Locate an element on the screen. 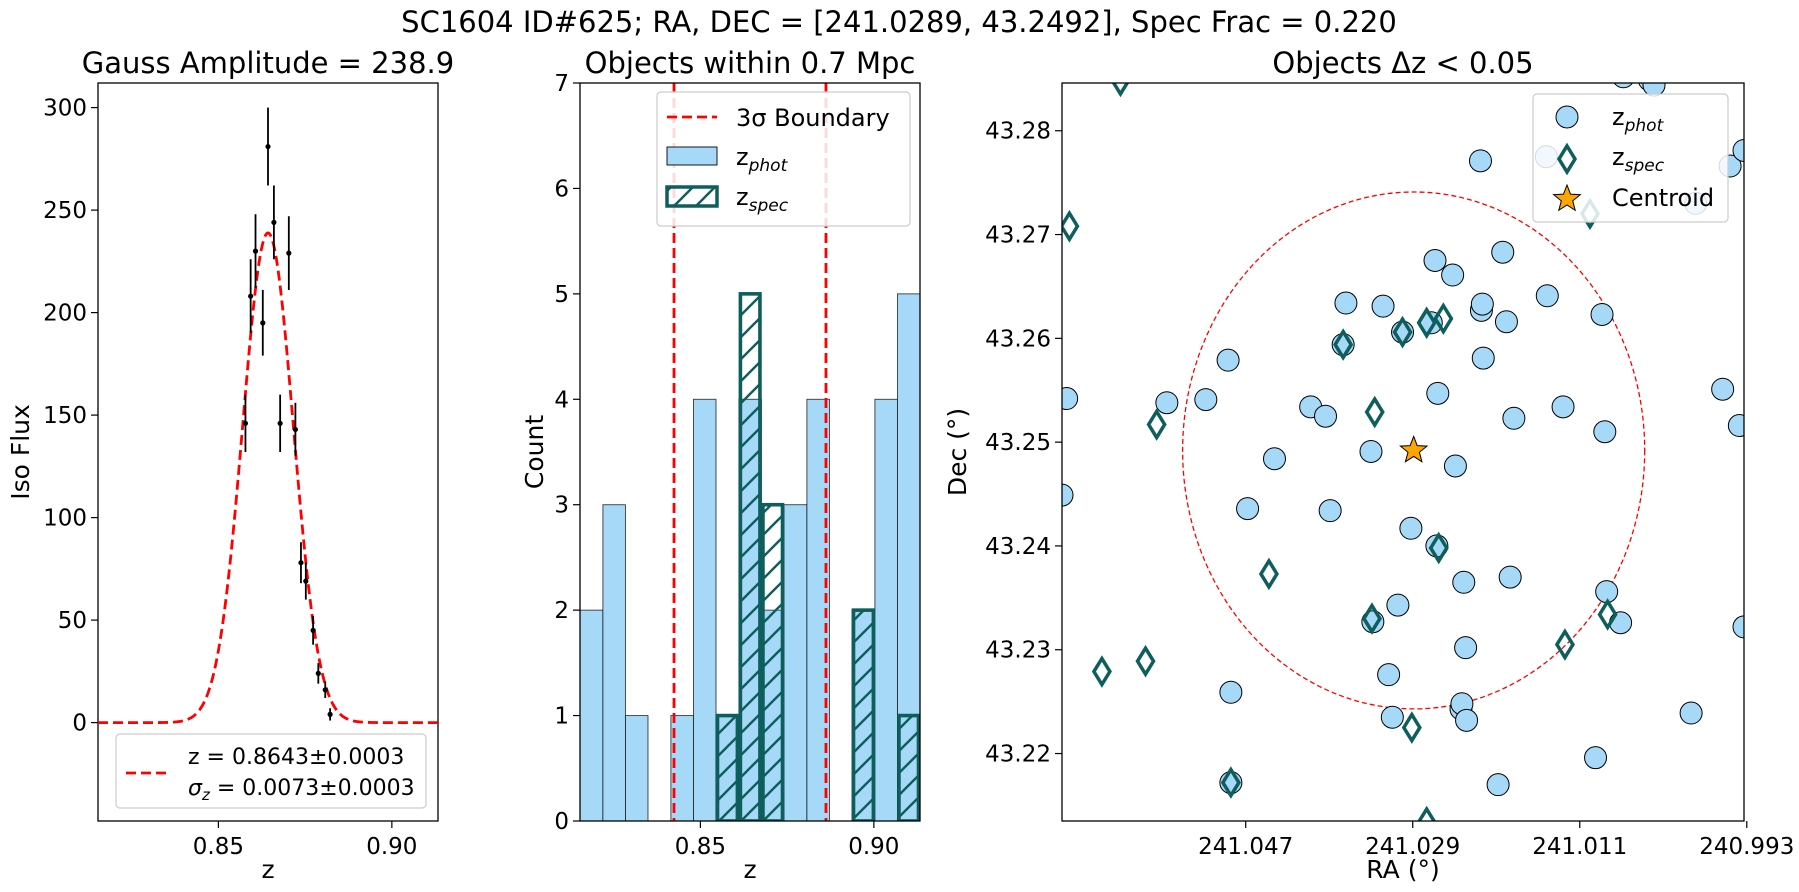 This screenshot has width=1799, height=892. hist-ytick-label: 2 is located at coordinates (561, 611).